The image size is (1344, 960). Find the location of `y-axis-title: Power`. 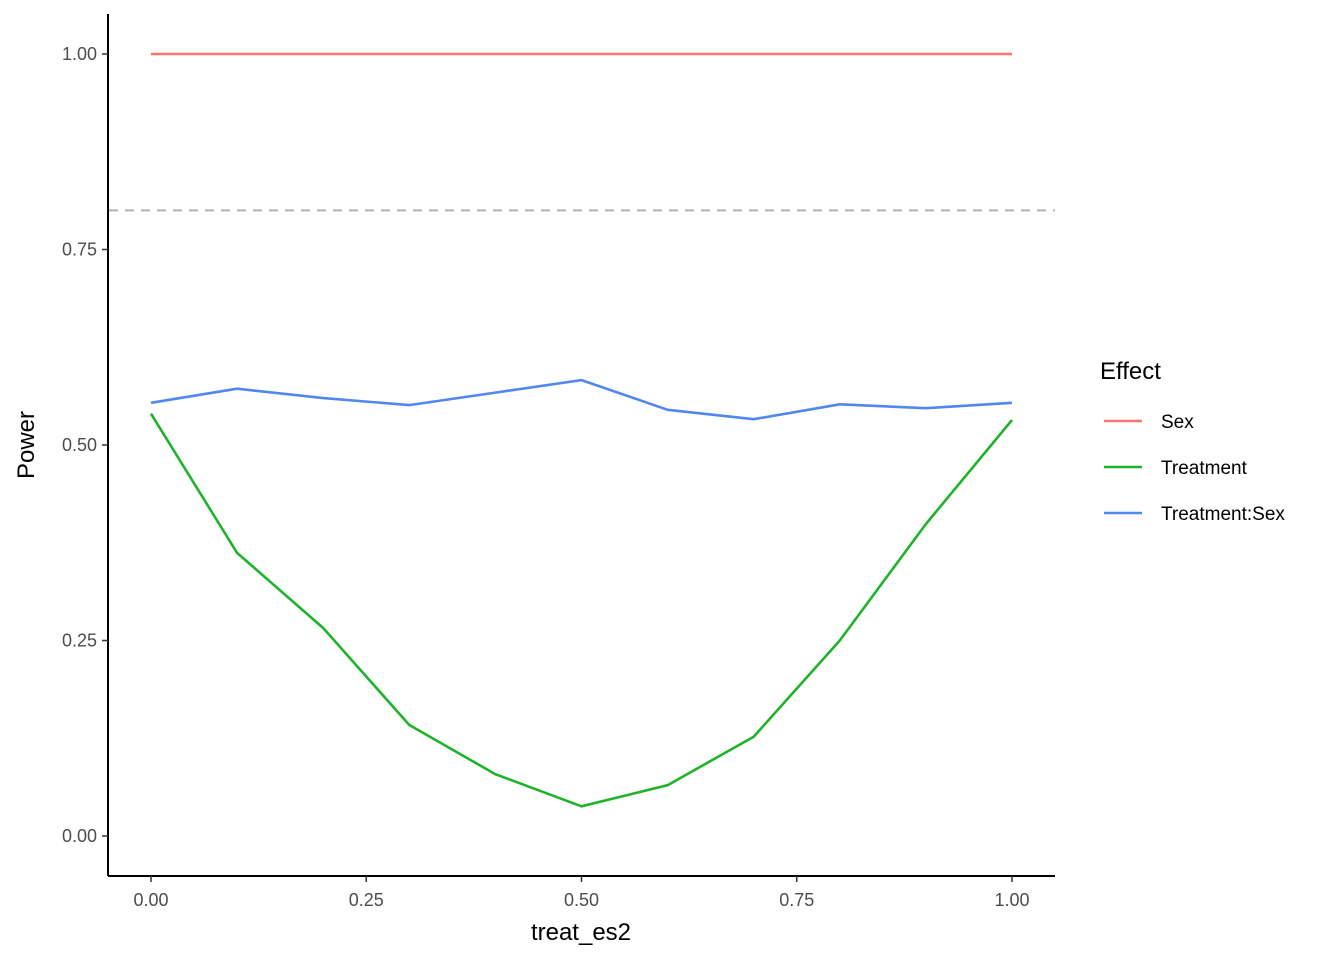

y-axis-title: Power is located at coordinates (26, 445).